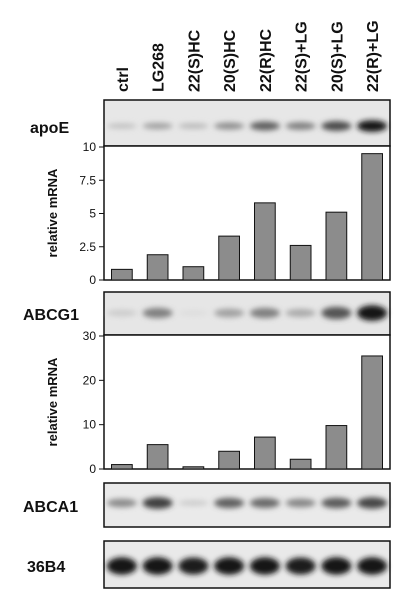 This screenshot has height=595, width=400. Describe the element at coordinates (247, 503) in the screenshot. I see `abca1-bands` at that location.